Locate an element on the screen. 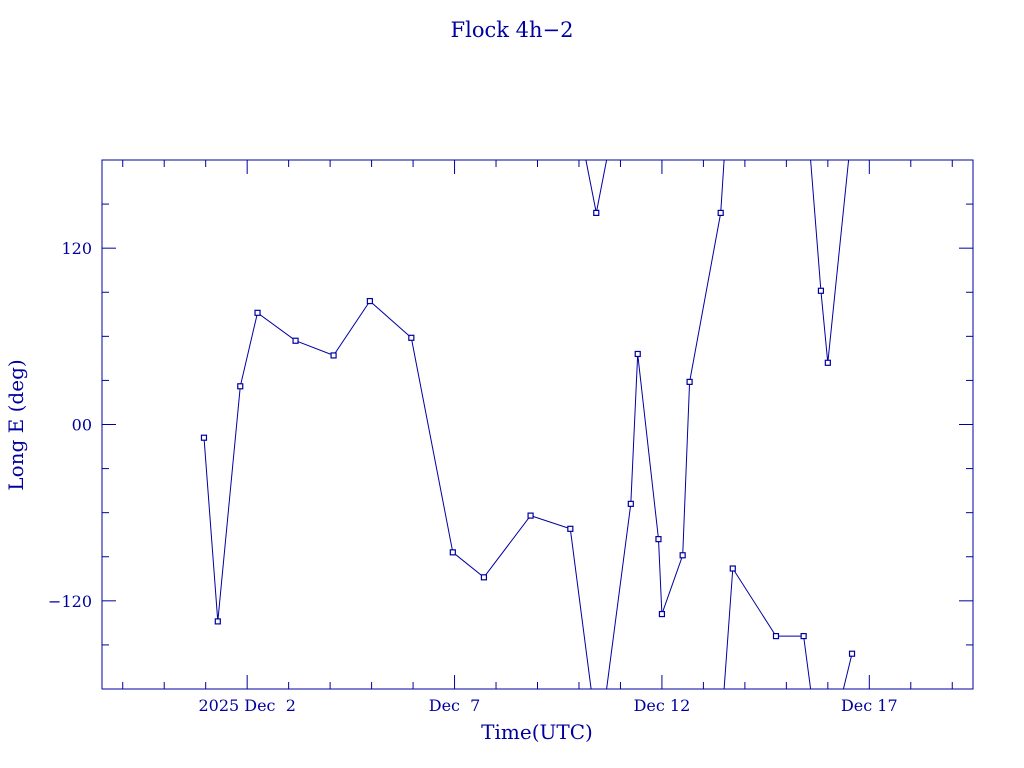 The height and width of the screenshot is (768, 1024). x-axis-title: Time(UTC) is located at coordinates (537, 732).